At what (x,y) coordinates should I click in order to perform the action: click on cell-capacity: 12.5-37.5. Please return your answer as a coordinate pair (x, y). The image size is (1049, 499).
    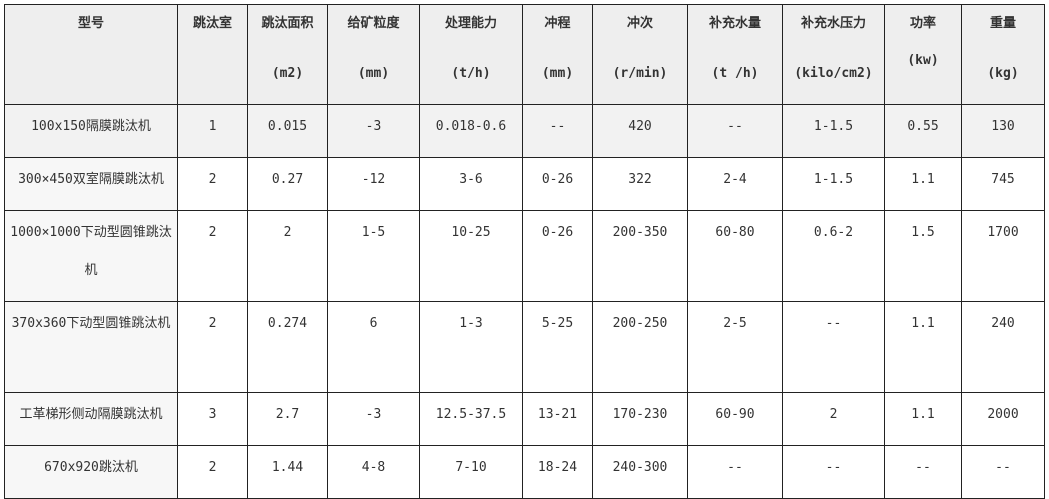
    Looking at the image, I should click on (471, 419).